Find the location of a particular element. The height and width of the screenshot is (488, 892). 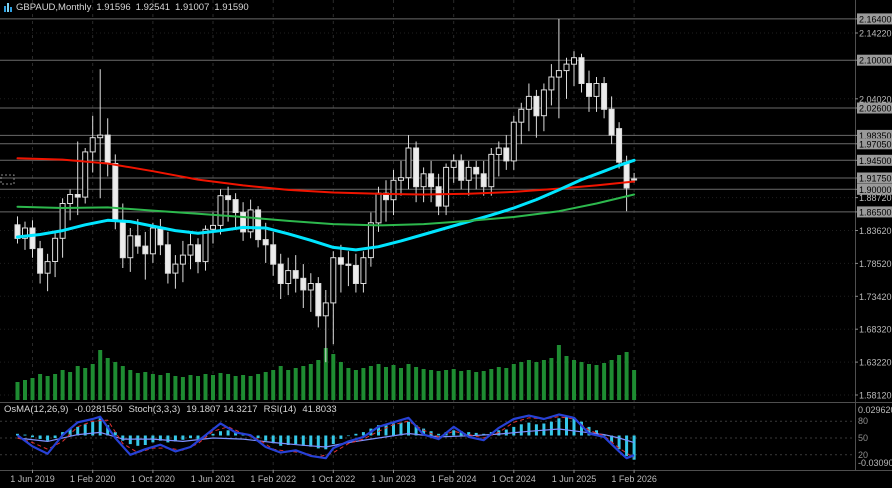

price-tag-label: 2.10000 is located at coordinates (875, 61).